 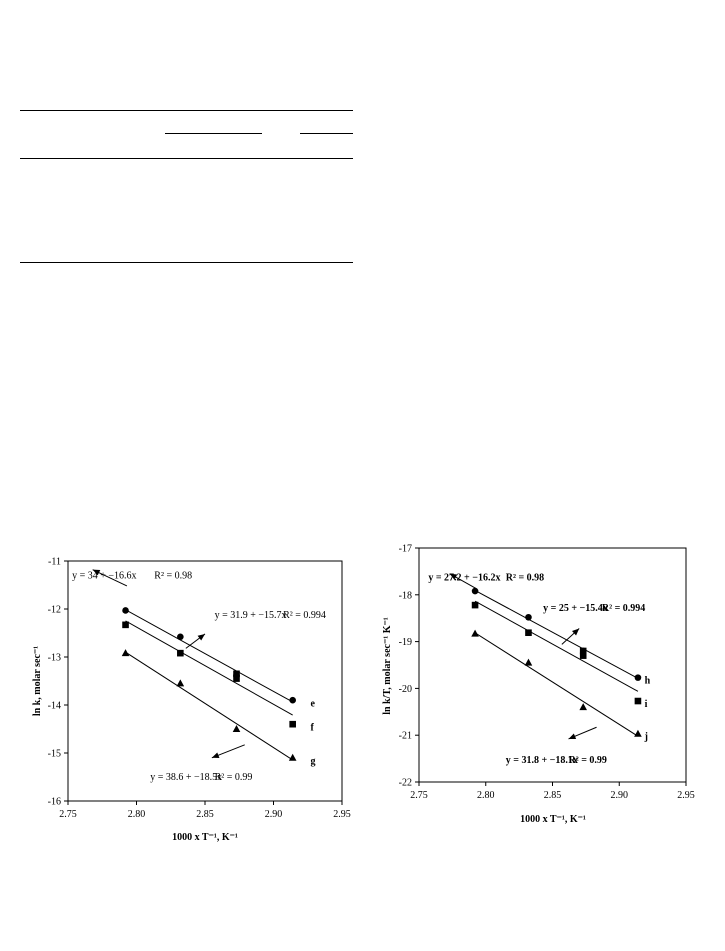 I want to click on chart-right-ylabel: ln k/T, molar sec⁻¹ K⁻¹, so click(x=387, y=666).